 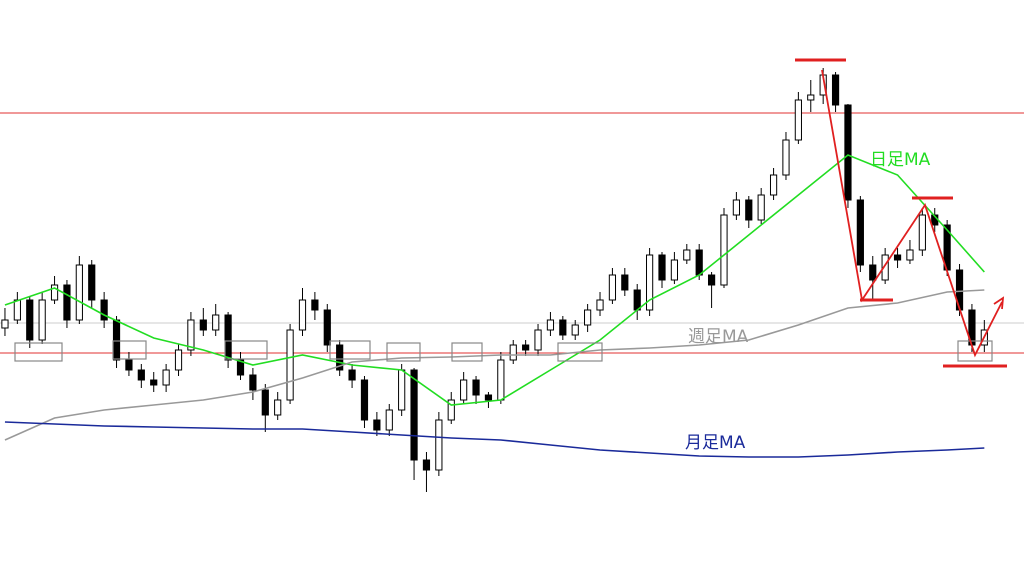 What do you see at coordinates (999, 303) in the screenshot?
I see `arrow-head` at bounding box center [999, 303].